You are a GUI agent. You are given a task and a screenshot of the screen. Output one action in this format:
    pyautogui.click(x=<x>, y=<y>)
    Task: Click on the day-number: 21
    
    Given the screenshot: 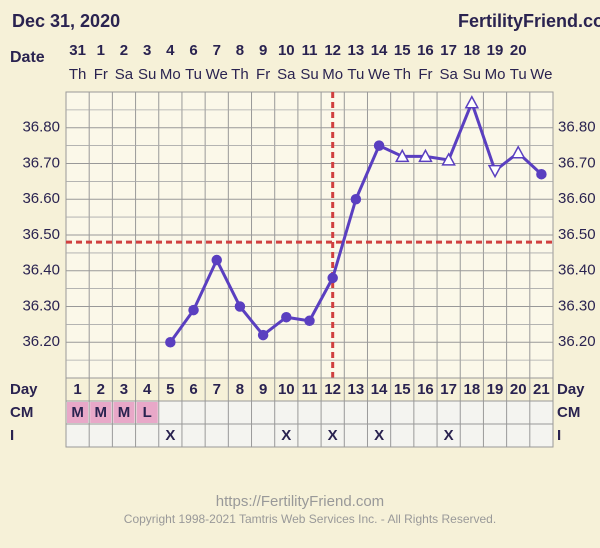 What is the action you would take?
    pyautogui.click(x=541, y=389)
    